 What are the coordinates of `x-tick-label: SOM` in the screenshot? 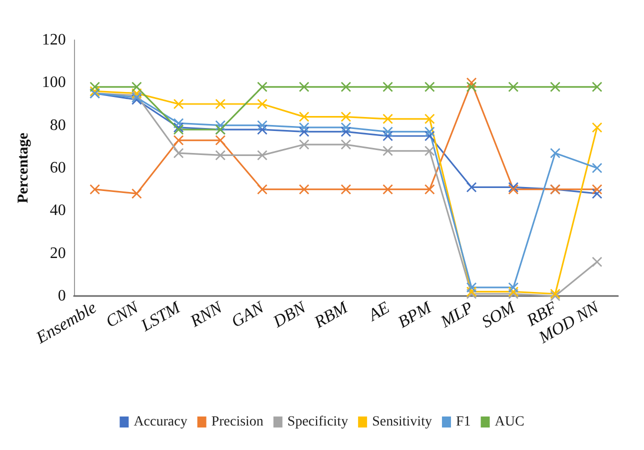 It's located at (498, 314).